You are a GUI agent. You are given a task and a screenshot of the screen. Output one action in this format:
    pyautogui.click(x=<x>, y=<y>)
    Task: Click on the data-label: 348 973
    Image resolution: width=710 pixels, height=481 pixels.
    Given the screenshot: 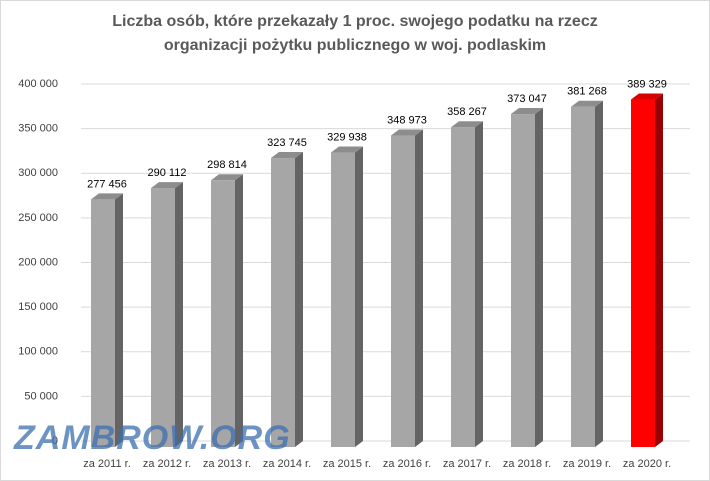 What is the action you would take?
    pyautogui.click(x=407, y=120)
    